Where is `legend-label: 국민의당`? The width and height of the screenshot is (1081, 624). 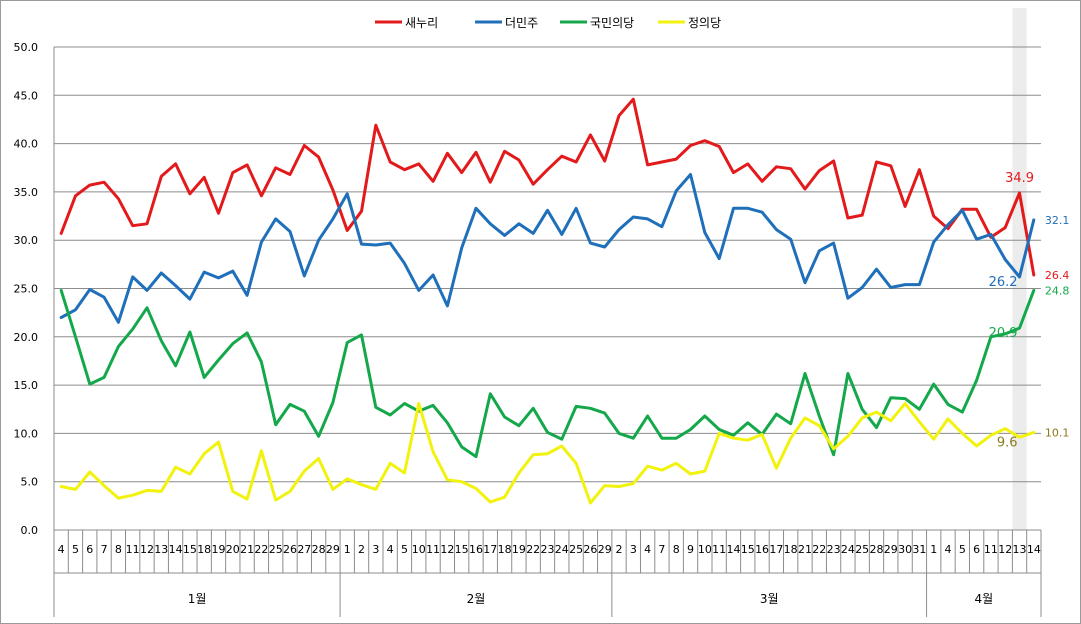
legend-label: 국민의당 is located at coordinates (612, 23).